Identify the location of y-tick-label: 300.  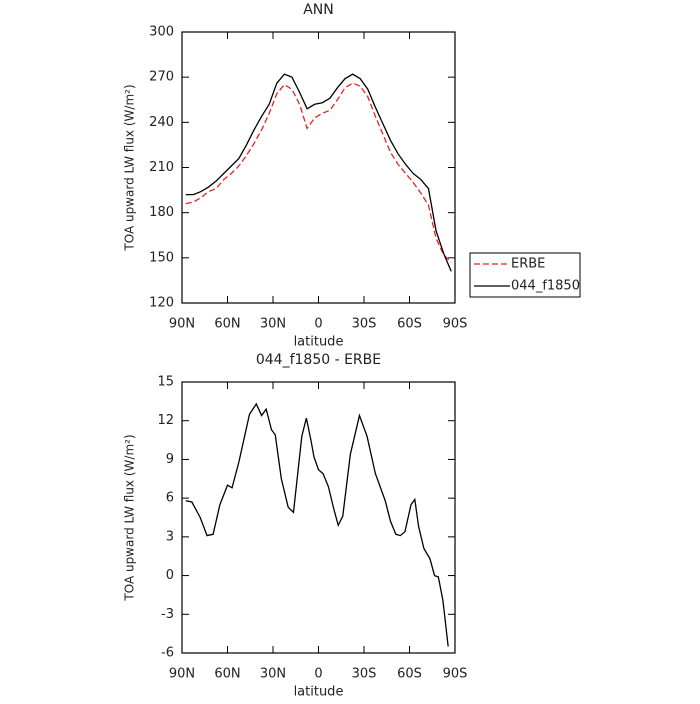
(161, 32).